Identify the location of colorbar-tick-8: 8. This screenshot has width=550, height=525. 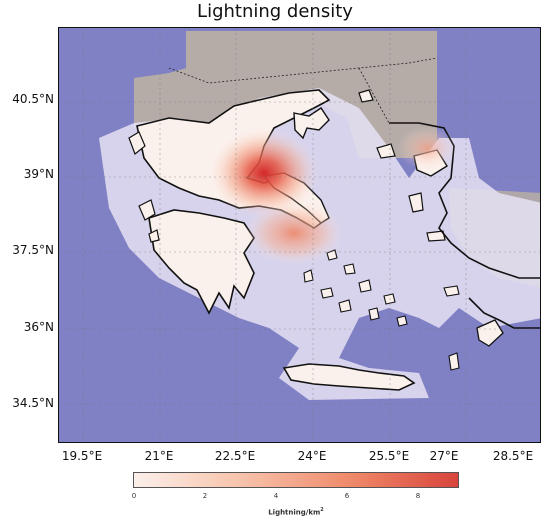
(418, 496).